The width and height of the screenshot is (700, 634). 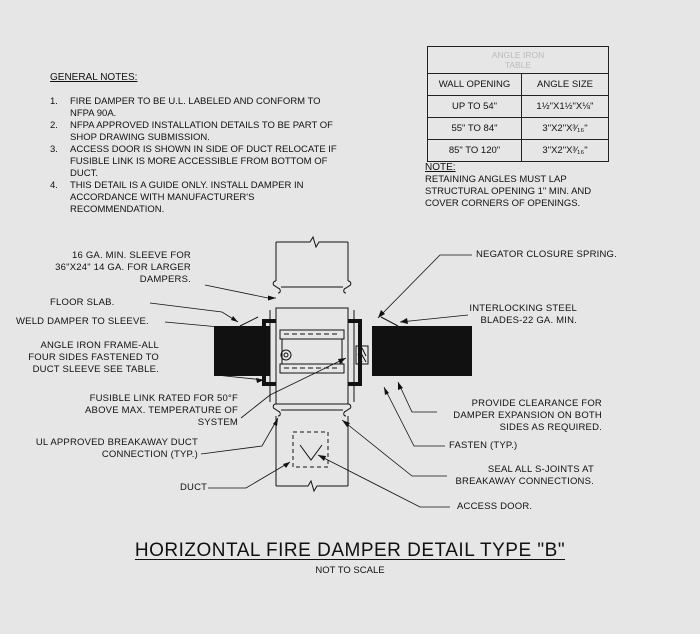 What do you see at coordinates (495, 506) in the screenshot?
I see `callout-access-door: ACCESS DOOR.` at bounding box center [495, 506].